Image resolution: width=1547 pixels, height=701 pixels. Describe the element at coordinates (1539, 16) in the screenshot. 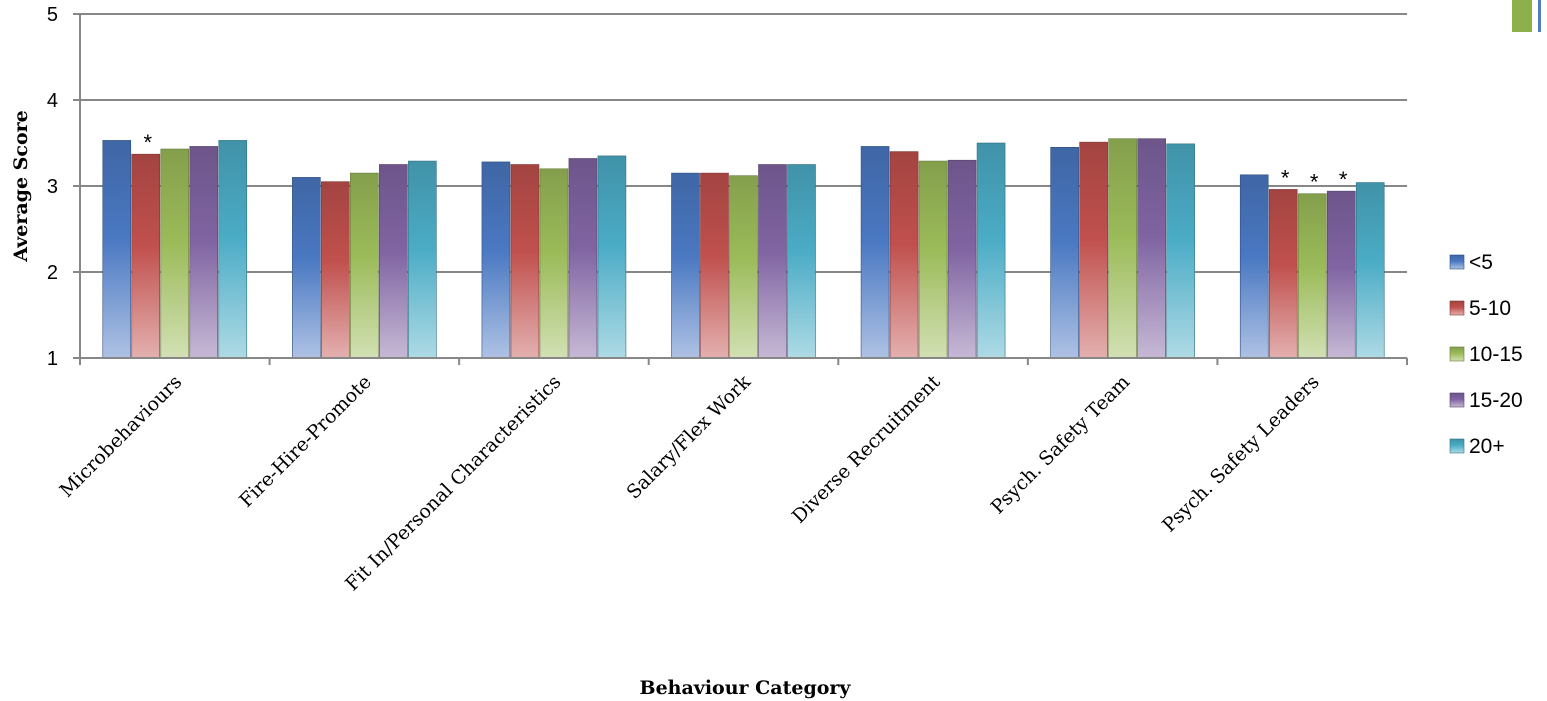

I see `decorative-blue-bar` at that location.